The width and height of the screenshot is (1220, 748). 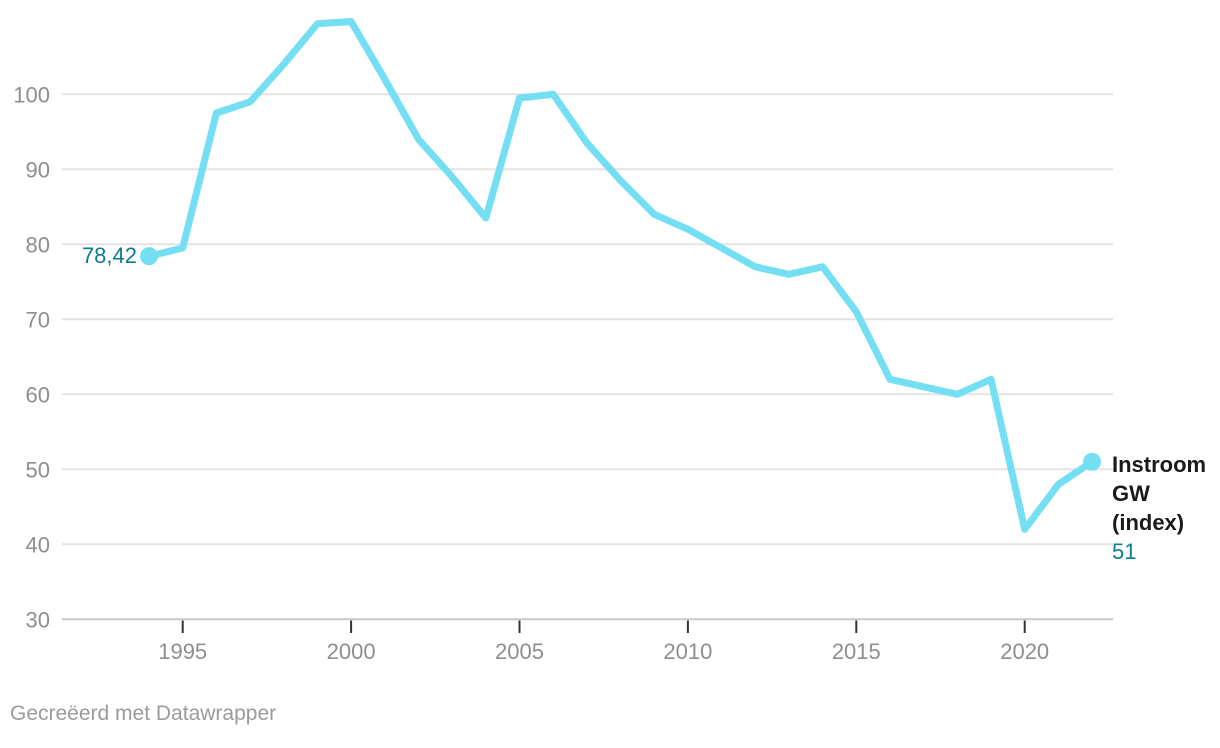 What do you see at coordinates (1159, 493) in the screenshot?
I see `series-name-label: Instroom GW (index)` at bounding box center [1159, 493].